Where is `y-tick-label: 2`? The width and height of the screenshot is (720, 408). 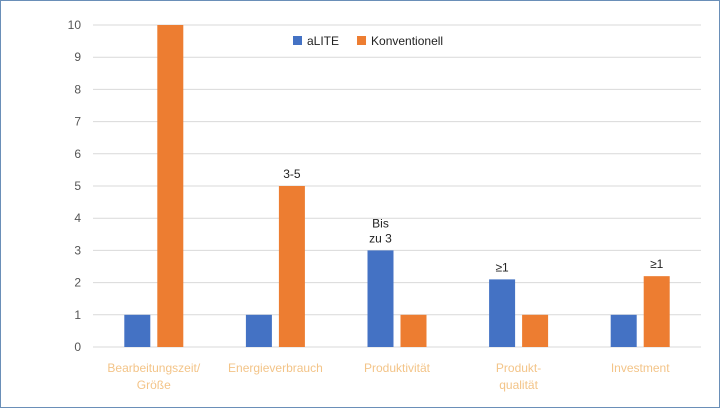
y-tick-label: 2 is located at coordinates (77, 283).